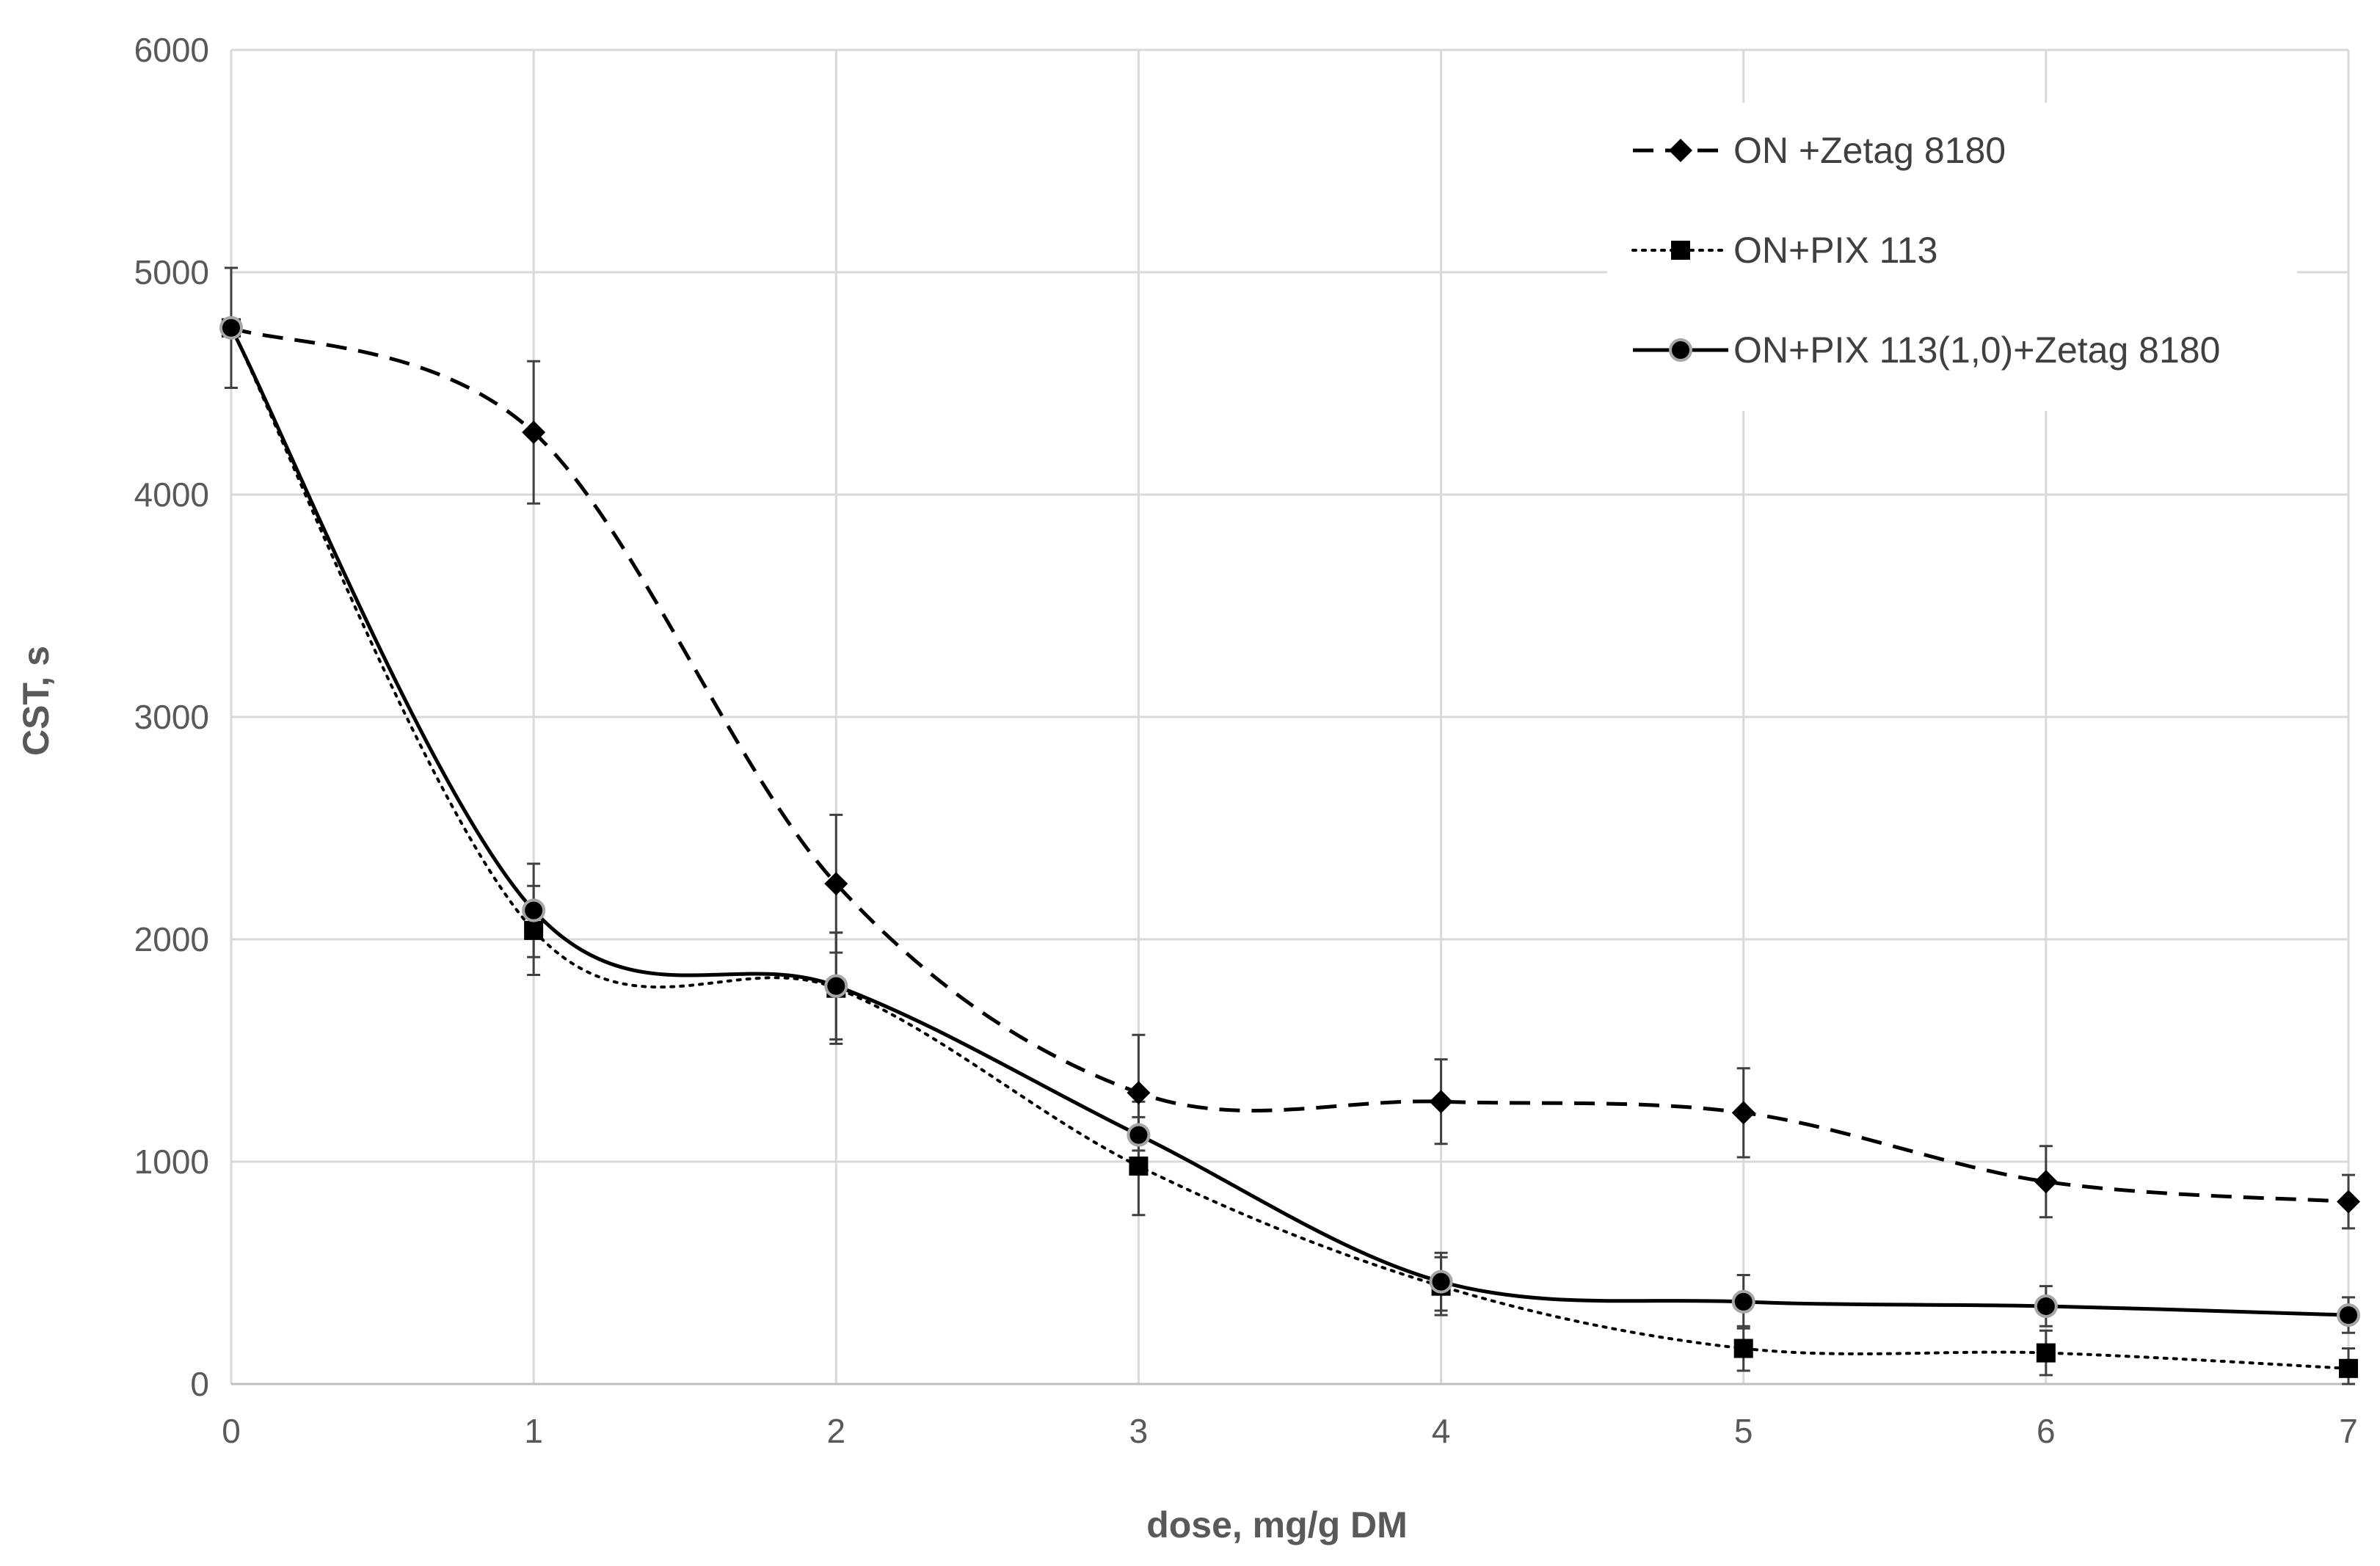 The height and width of the screenshot is (1566, 2380). Describe the element at coordinates (1835, 250) in the screenshot. I see `legend-label-2: ON+PIX 113` at that location.